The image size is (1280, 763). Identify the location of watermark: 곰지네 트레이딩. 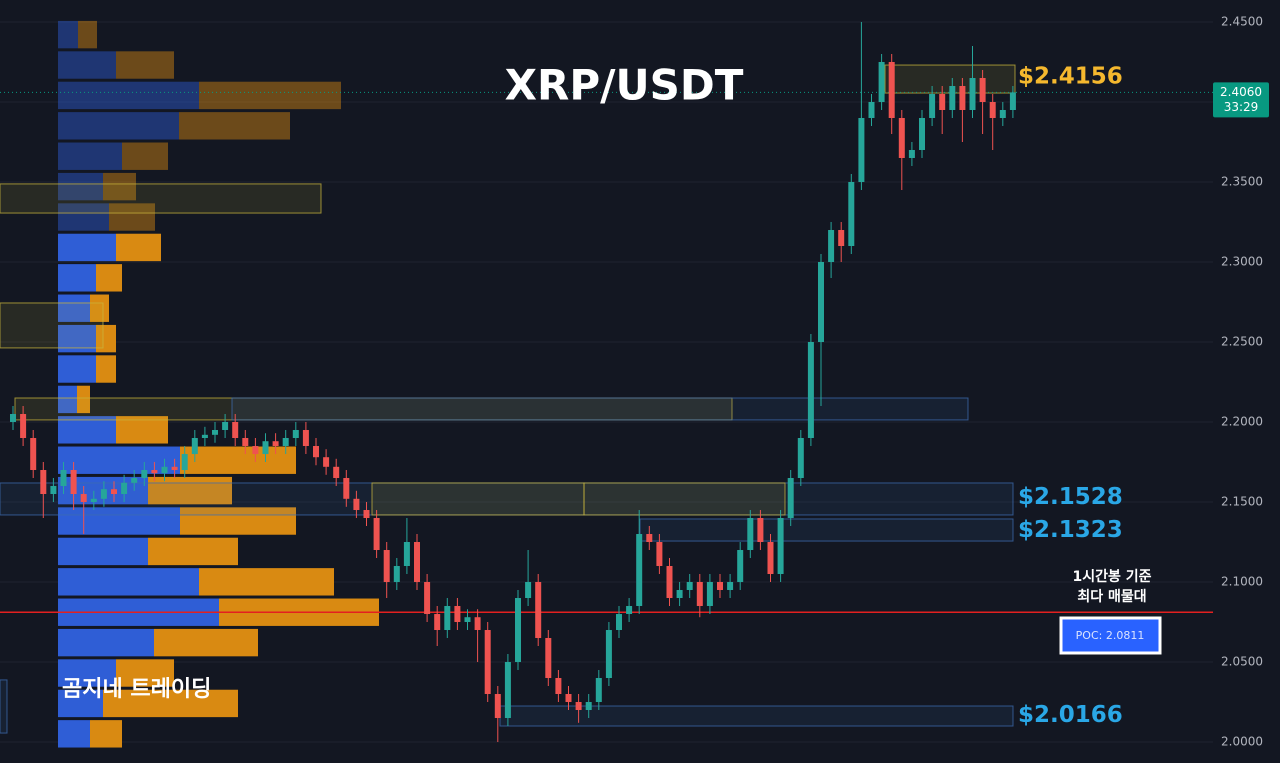
(136, 689).